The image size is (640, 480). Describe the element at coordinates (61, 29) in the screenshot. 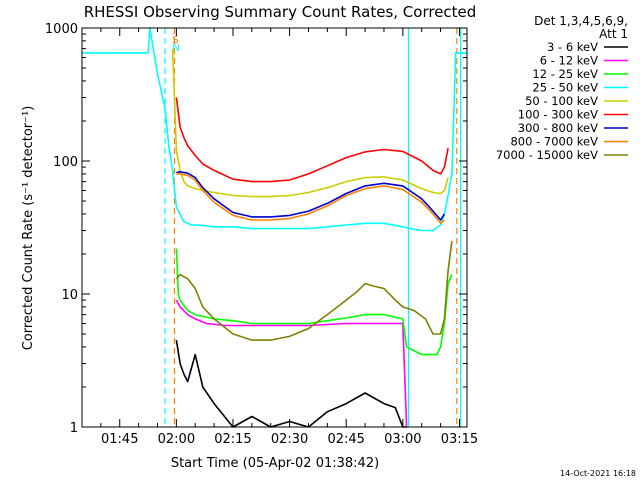

I see `y-tick-label: 1000` at that location.